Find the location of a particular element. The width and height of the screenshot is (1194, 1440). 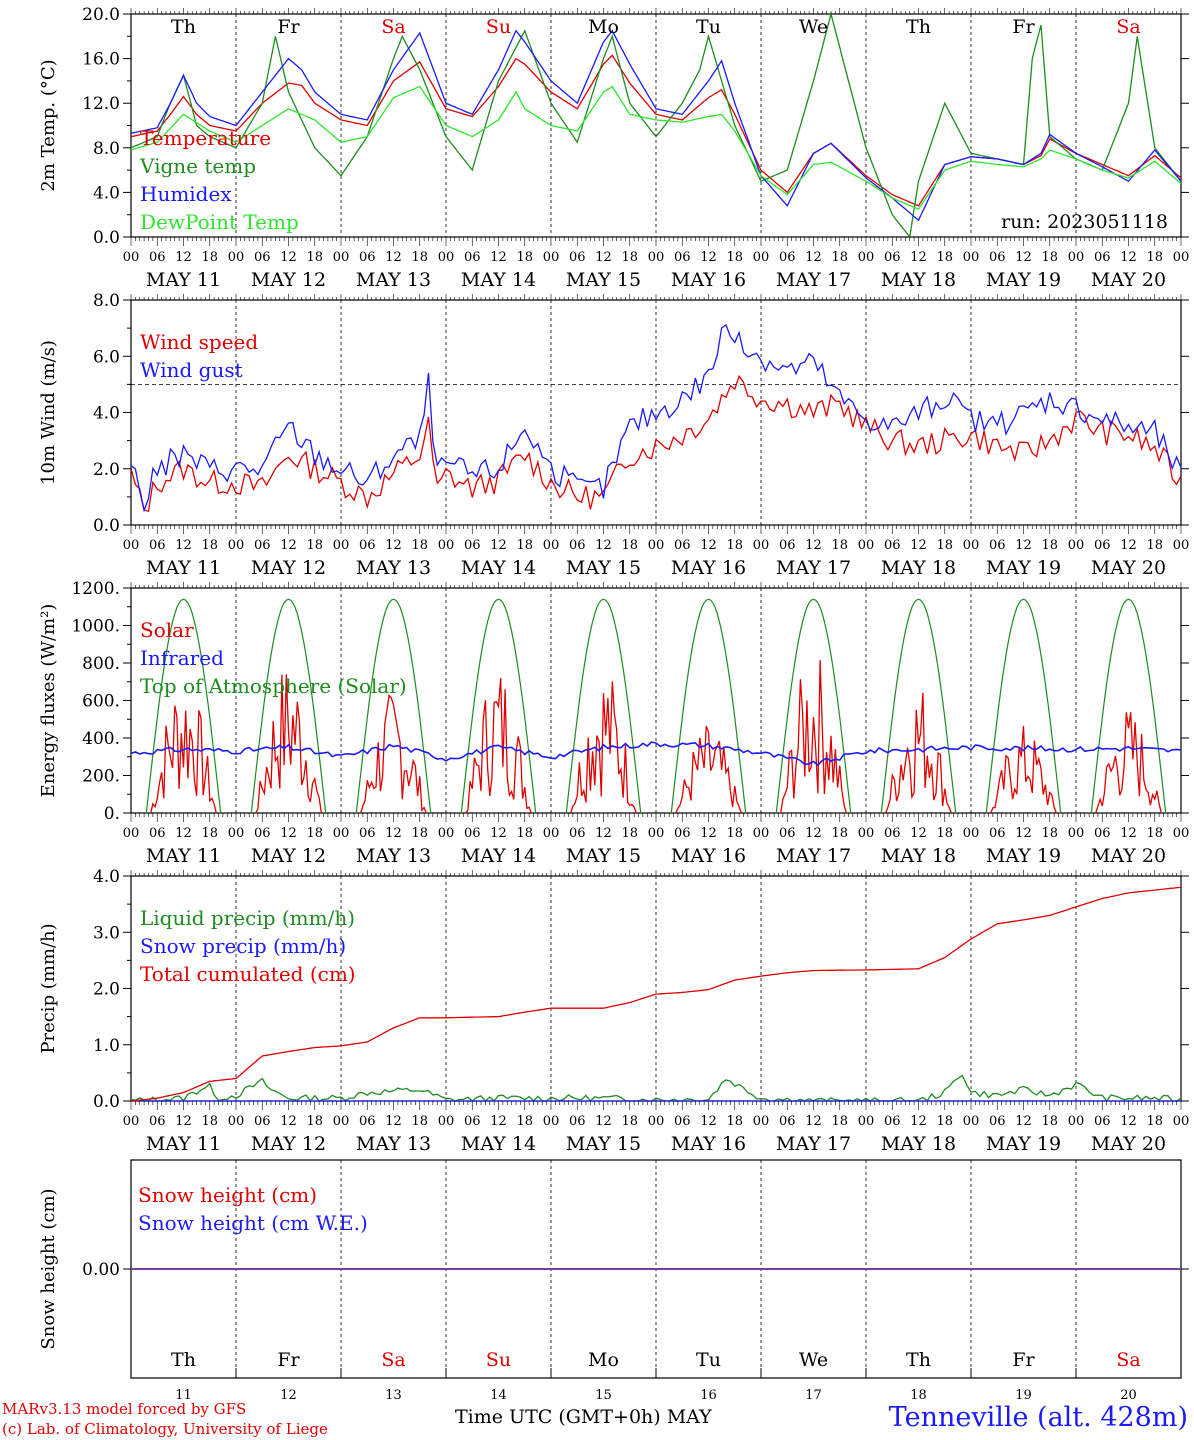

series-line-vigne-temp is located at coordinates (656, 125).